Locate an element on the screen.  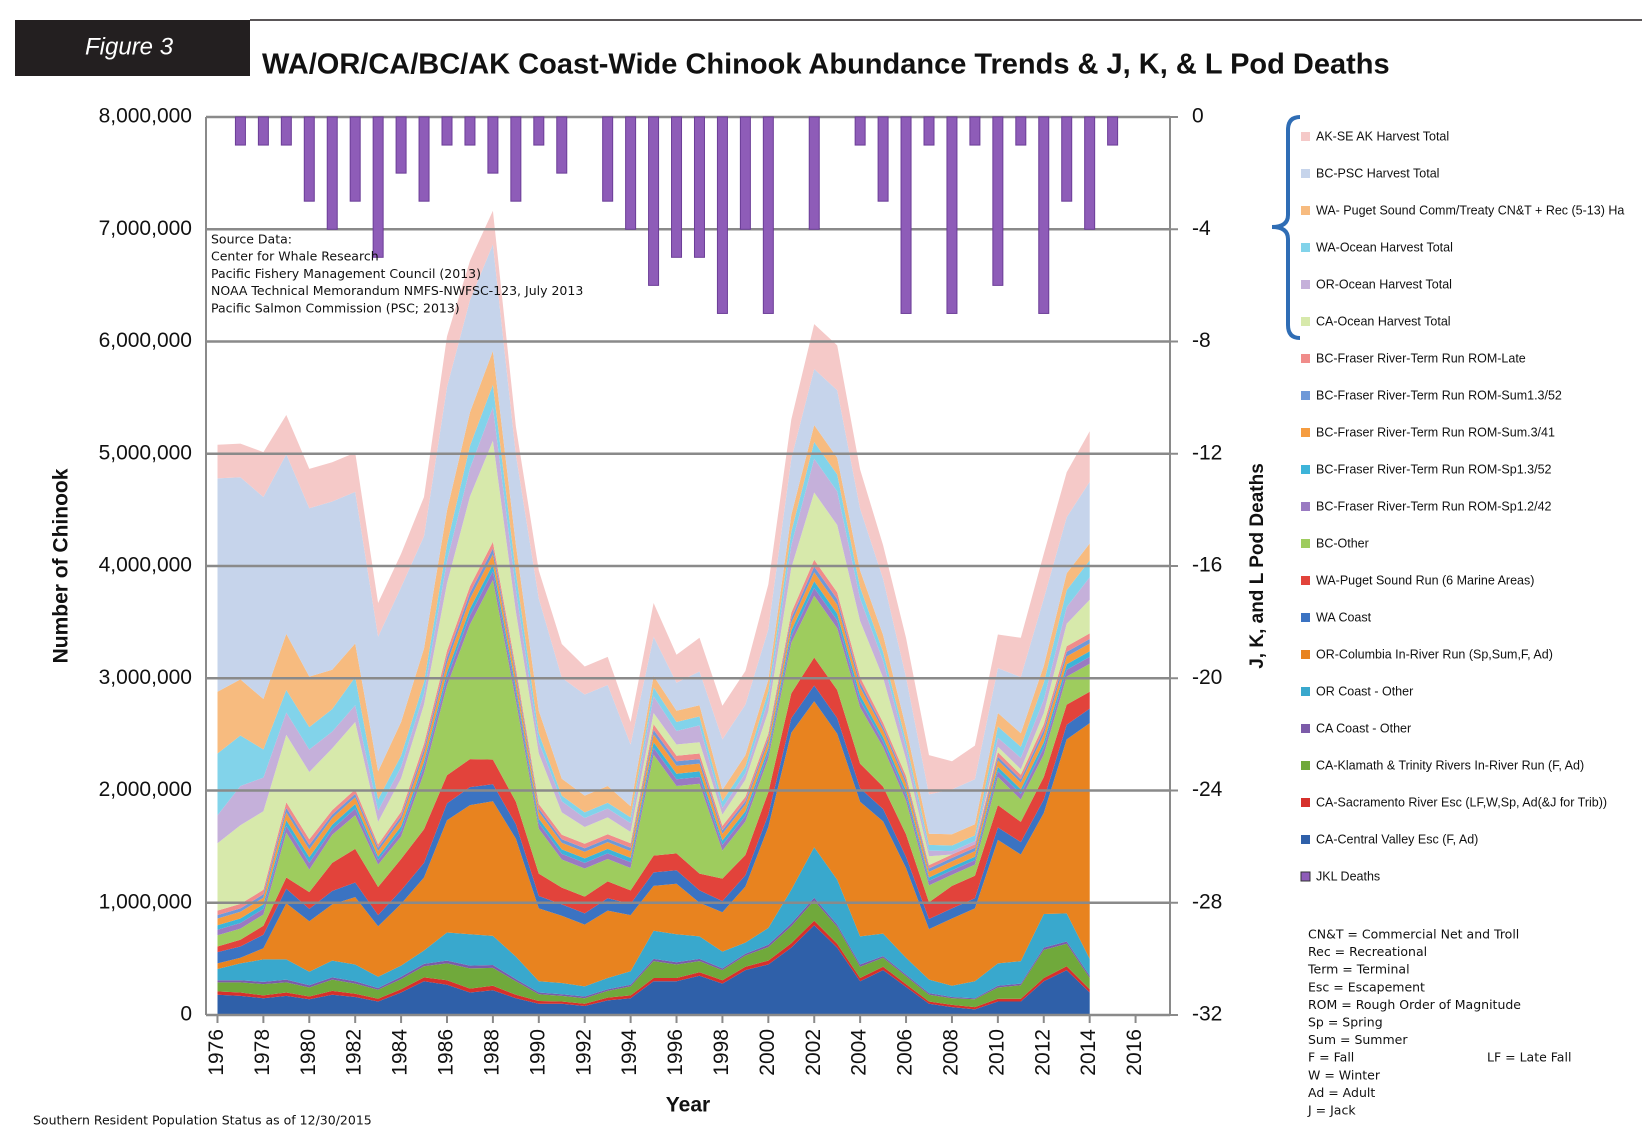
x-tick-label: 1998 is located at coordinates (721, 1052).